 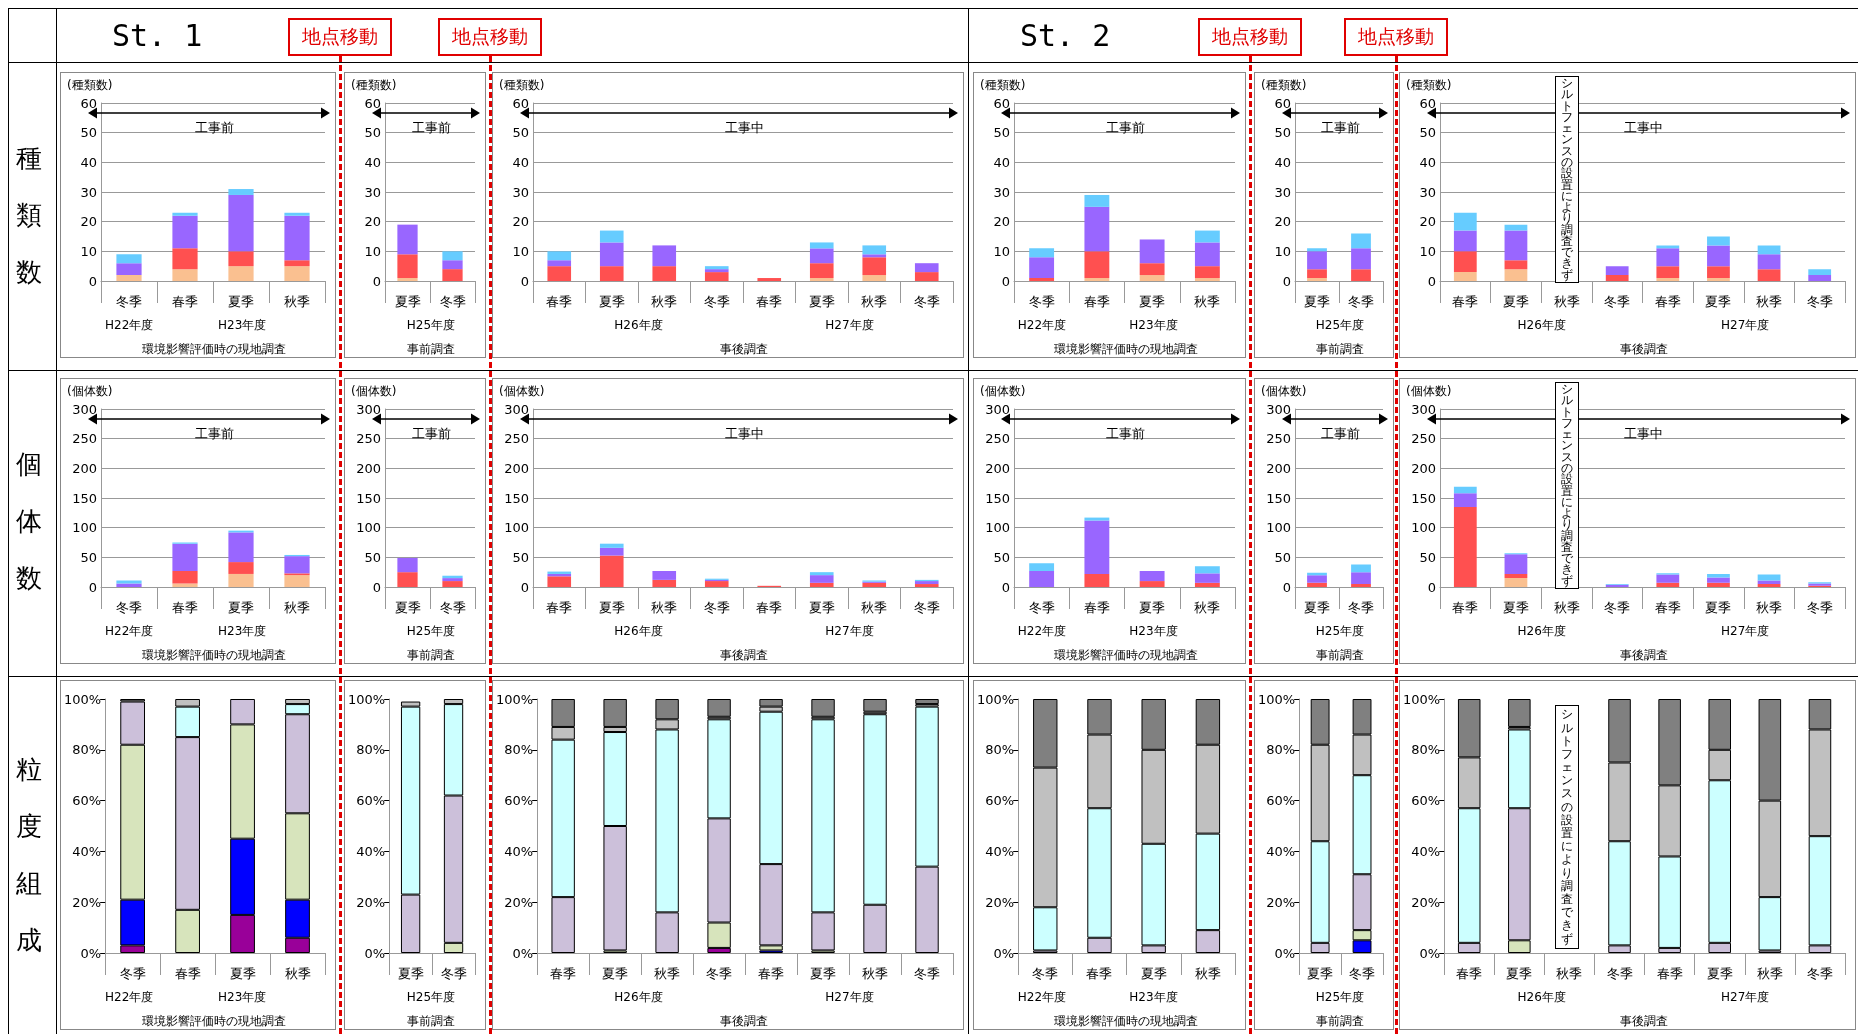 What do you see at coordinates (519, 750) in the screenshot?
I see `y-tick-label: 80%` at bounding box center [519, 750].